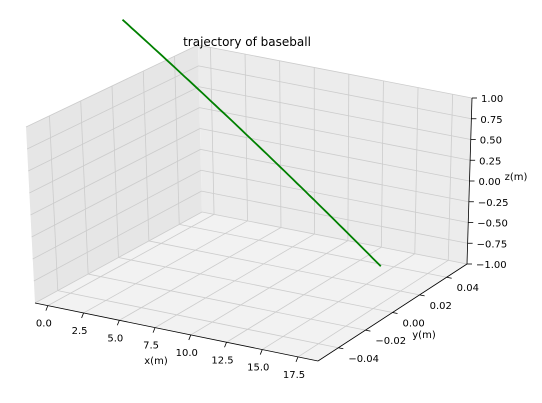 Image resolution: width=542 pixels, height=403 pixels. What do you see at coordinates (80, 331) in the screenshot?
I see `x-tick-label: 2.5` at bounding box center [80, 331].